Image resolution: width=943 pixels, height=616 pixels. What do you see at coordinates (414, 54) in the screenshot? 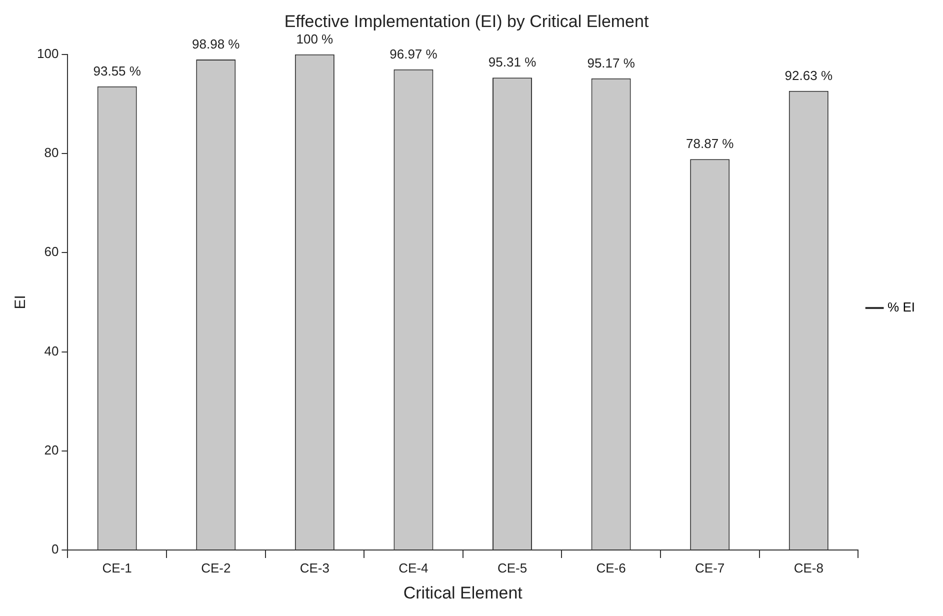
I see `text: 96.97 %` at bounding box center [414, 54].